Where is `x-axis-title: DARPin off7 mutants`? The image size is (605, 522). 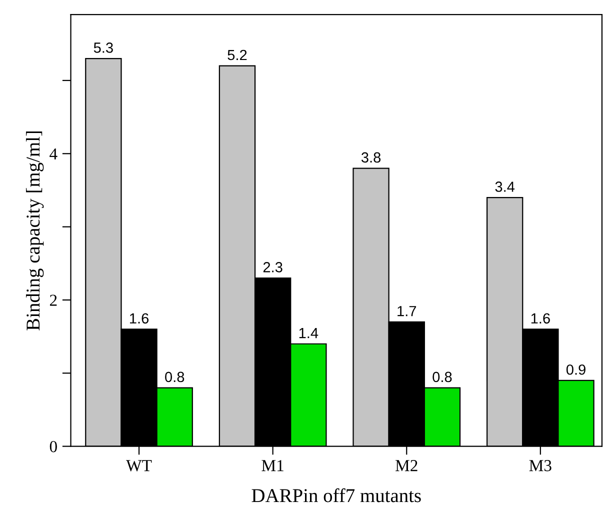 x-axis-title: DARPin off7 mutants is located at coordinates (336, 495).